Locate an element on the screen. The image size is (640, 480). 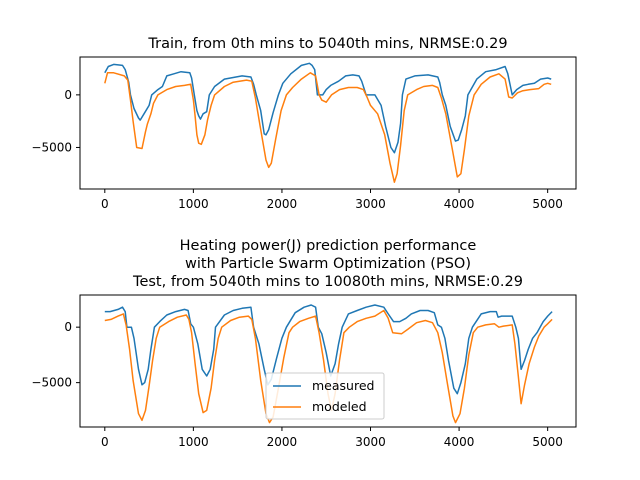
train-xtick-label-1000: 1000 is located at coordinates (193, 204).